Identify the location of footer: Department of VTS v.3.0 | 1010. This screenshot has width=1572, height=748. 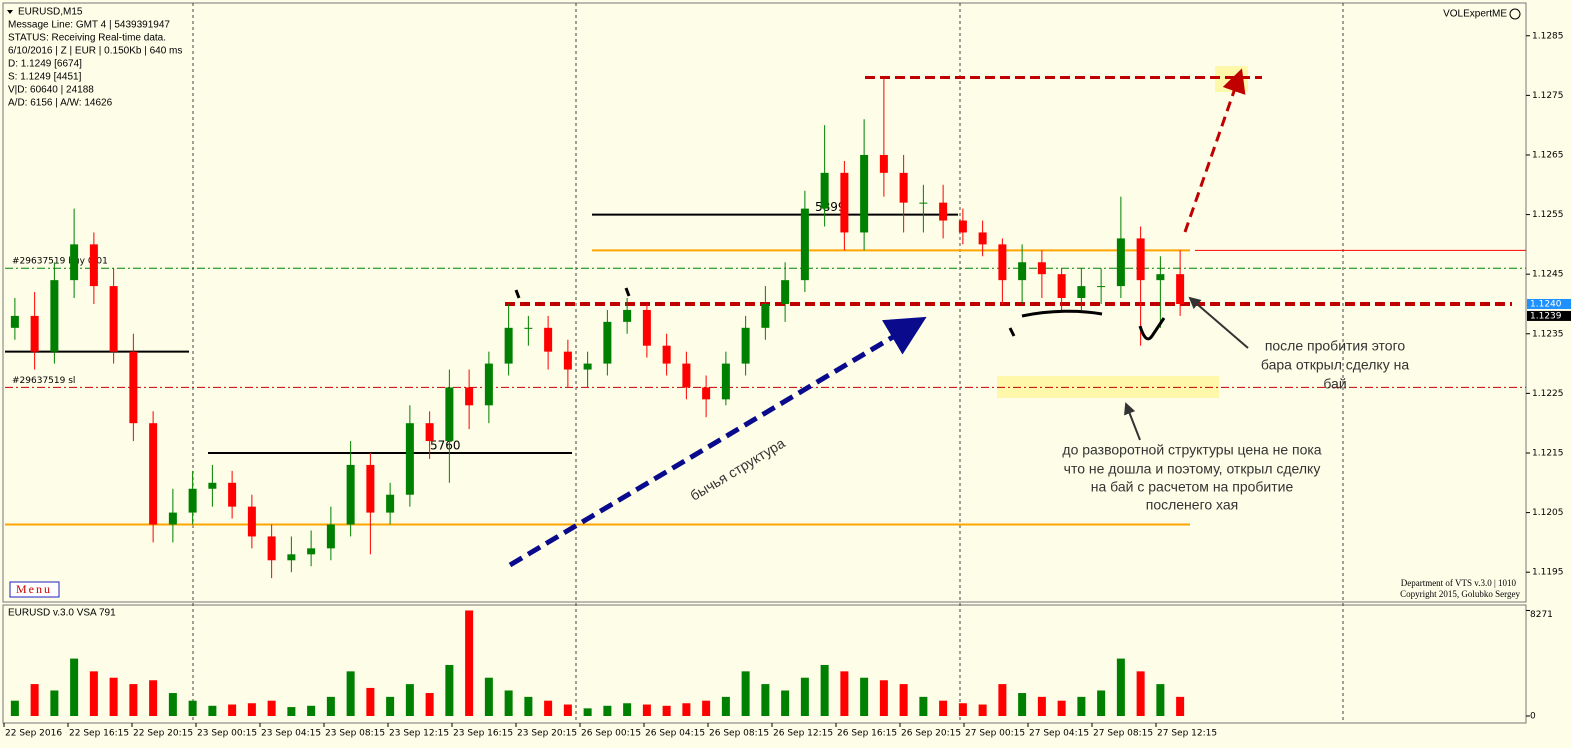
(1459, 583).